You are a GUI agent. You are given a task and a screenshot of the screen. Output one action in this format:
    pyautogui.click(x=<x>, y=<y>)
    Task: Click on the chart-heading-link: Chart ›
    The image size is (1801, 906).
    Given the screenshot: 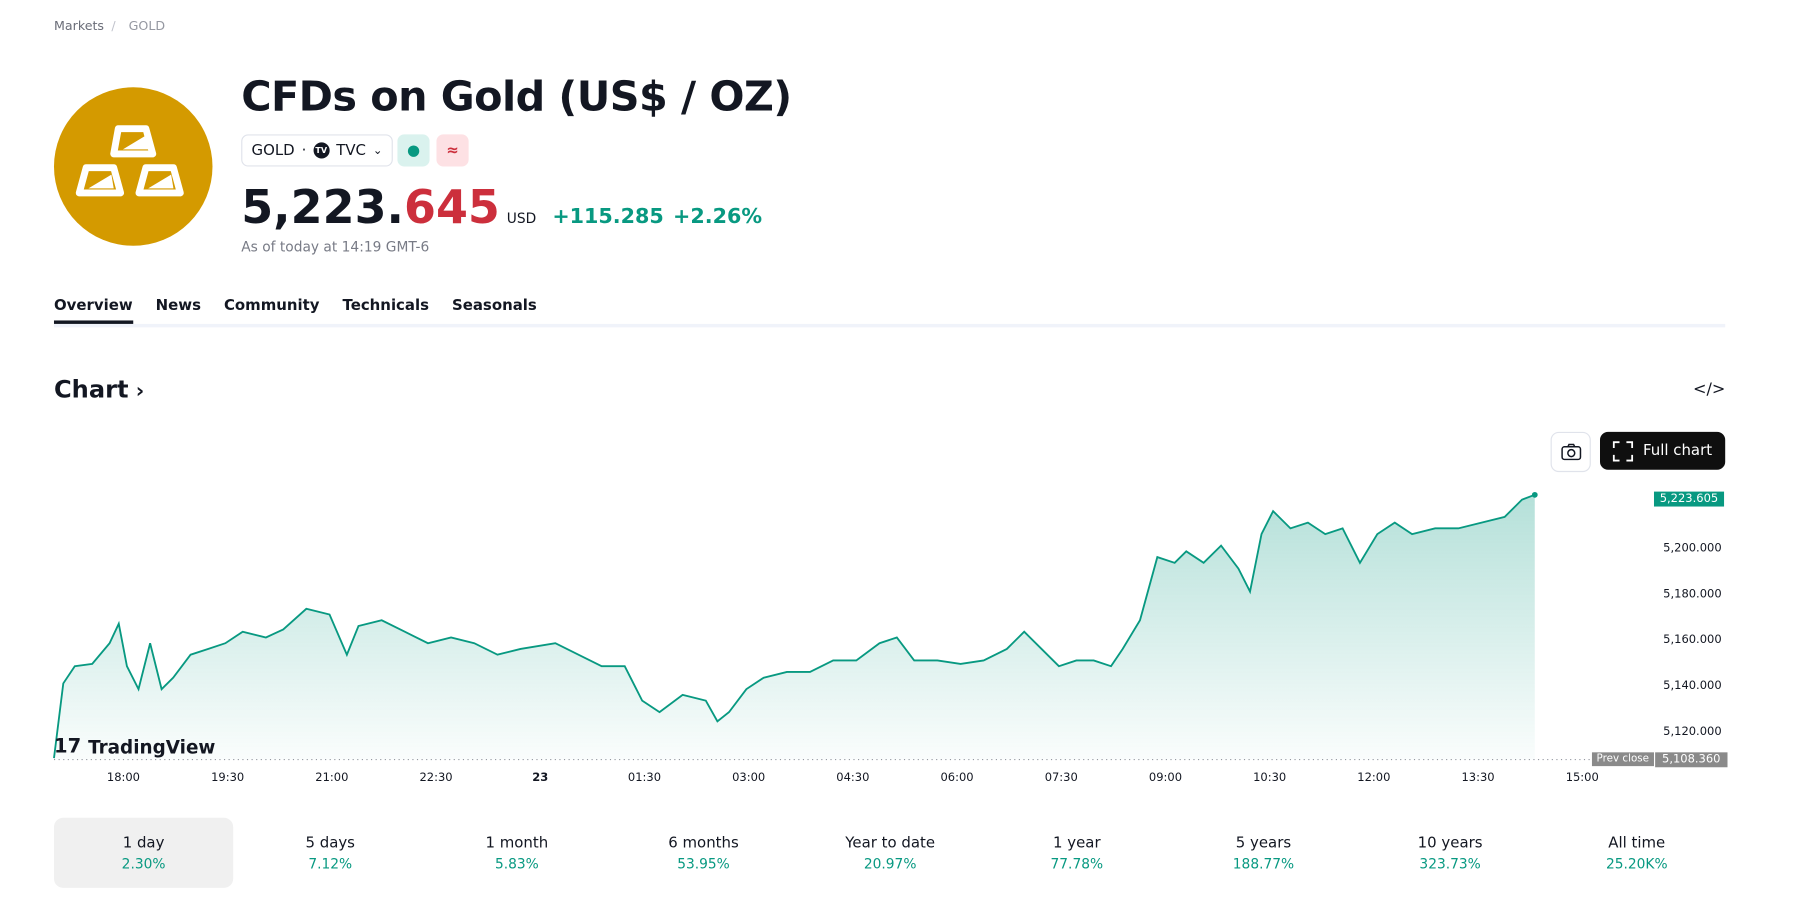 What is the action you would take?
    pyautogui.click(x=99, y=390)
    